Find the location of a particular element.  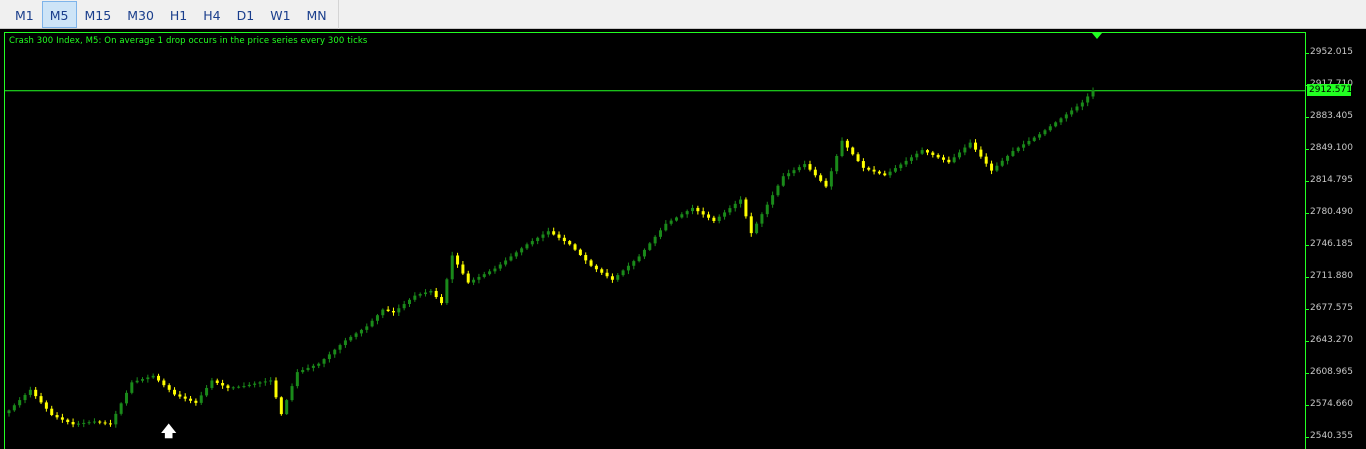

timeframe-button-d1: D1 is located at coordinates (245, 15).